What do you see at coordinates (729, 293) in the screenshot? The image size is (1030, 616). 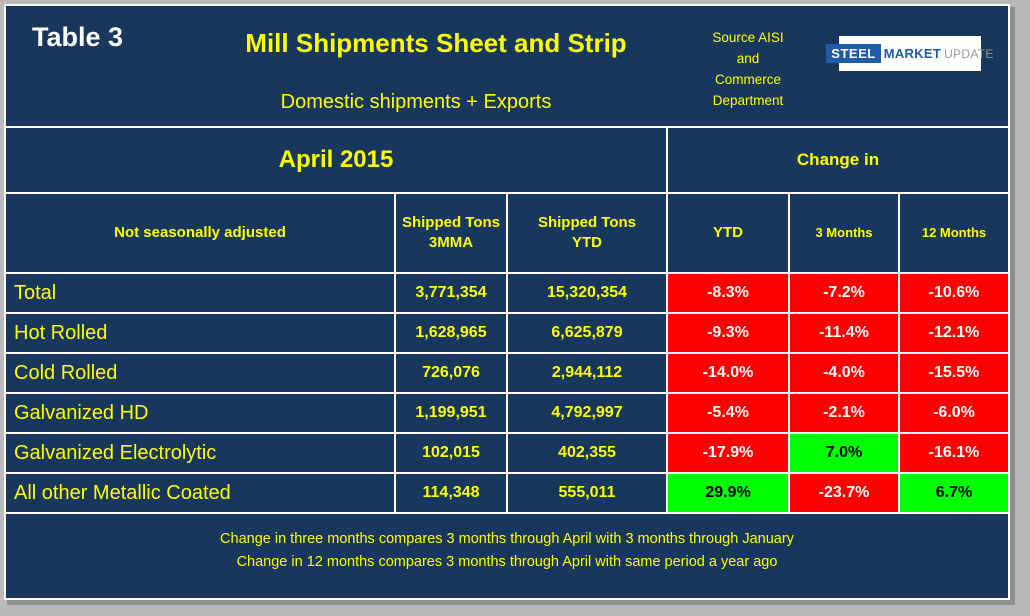 I see `ytd-change-cell: -8.3%` at bounding box center [729, 293].